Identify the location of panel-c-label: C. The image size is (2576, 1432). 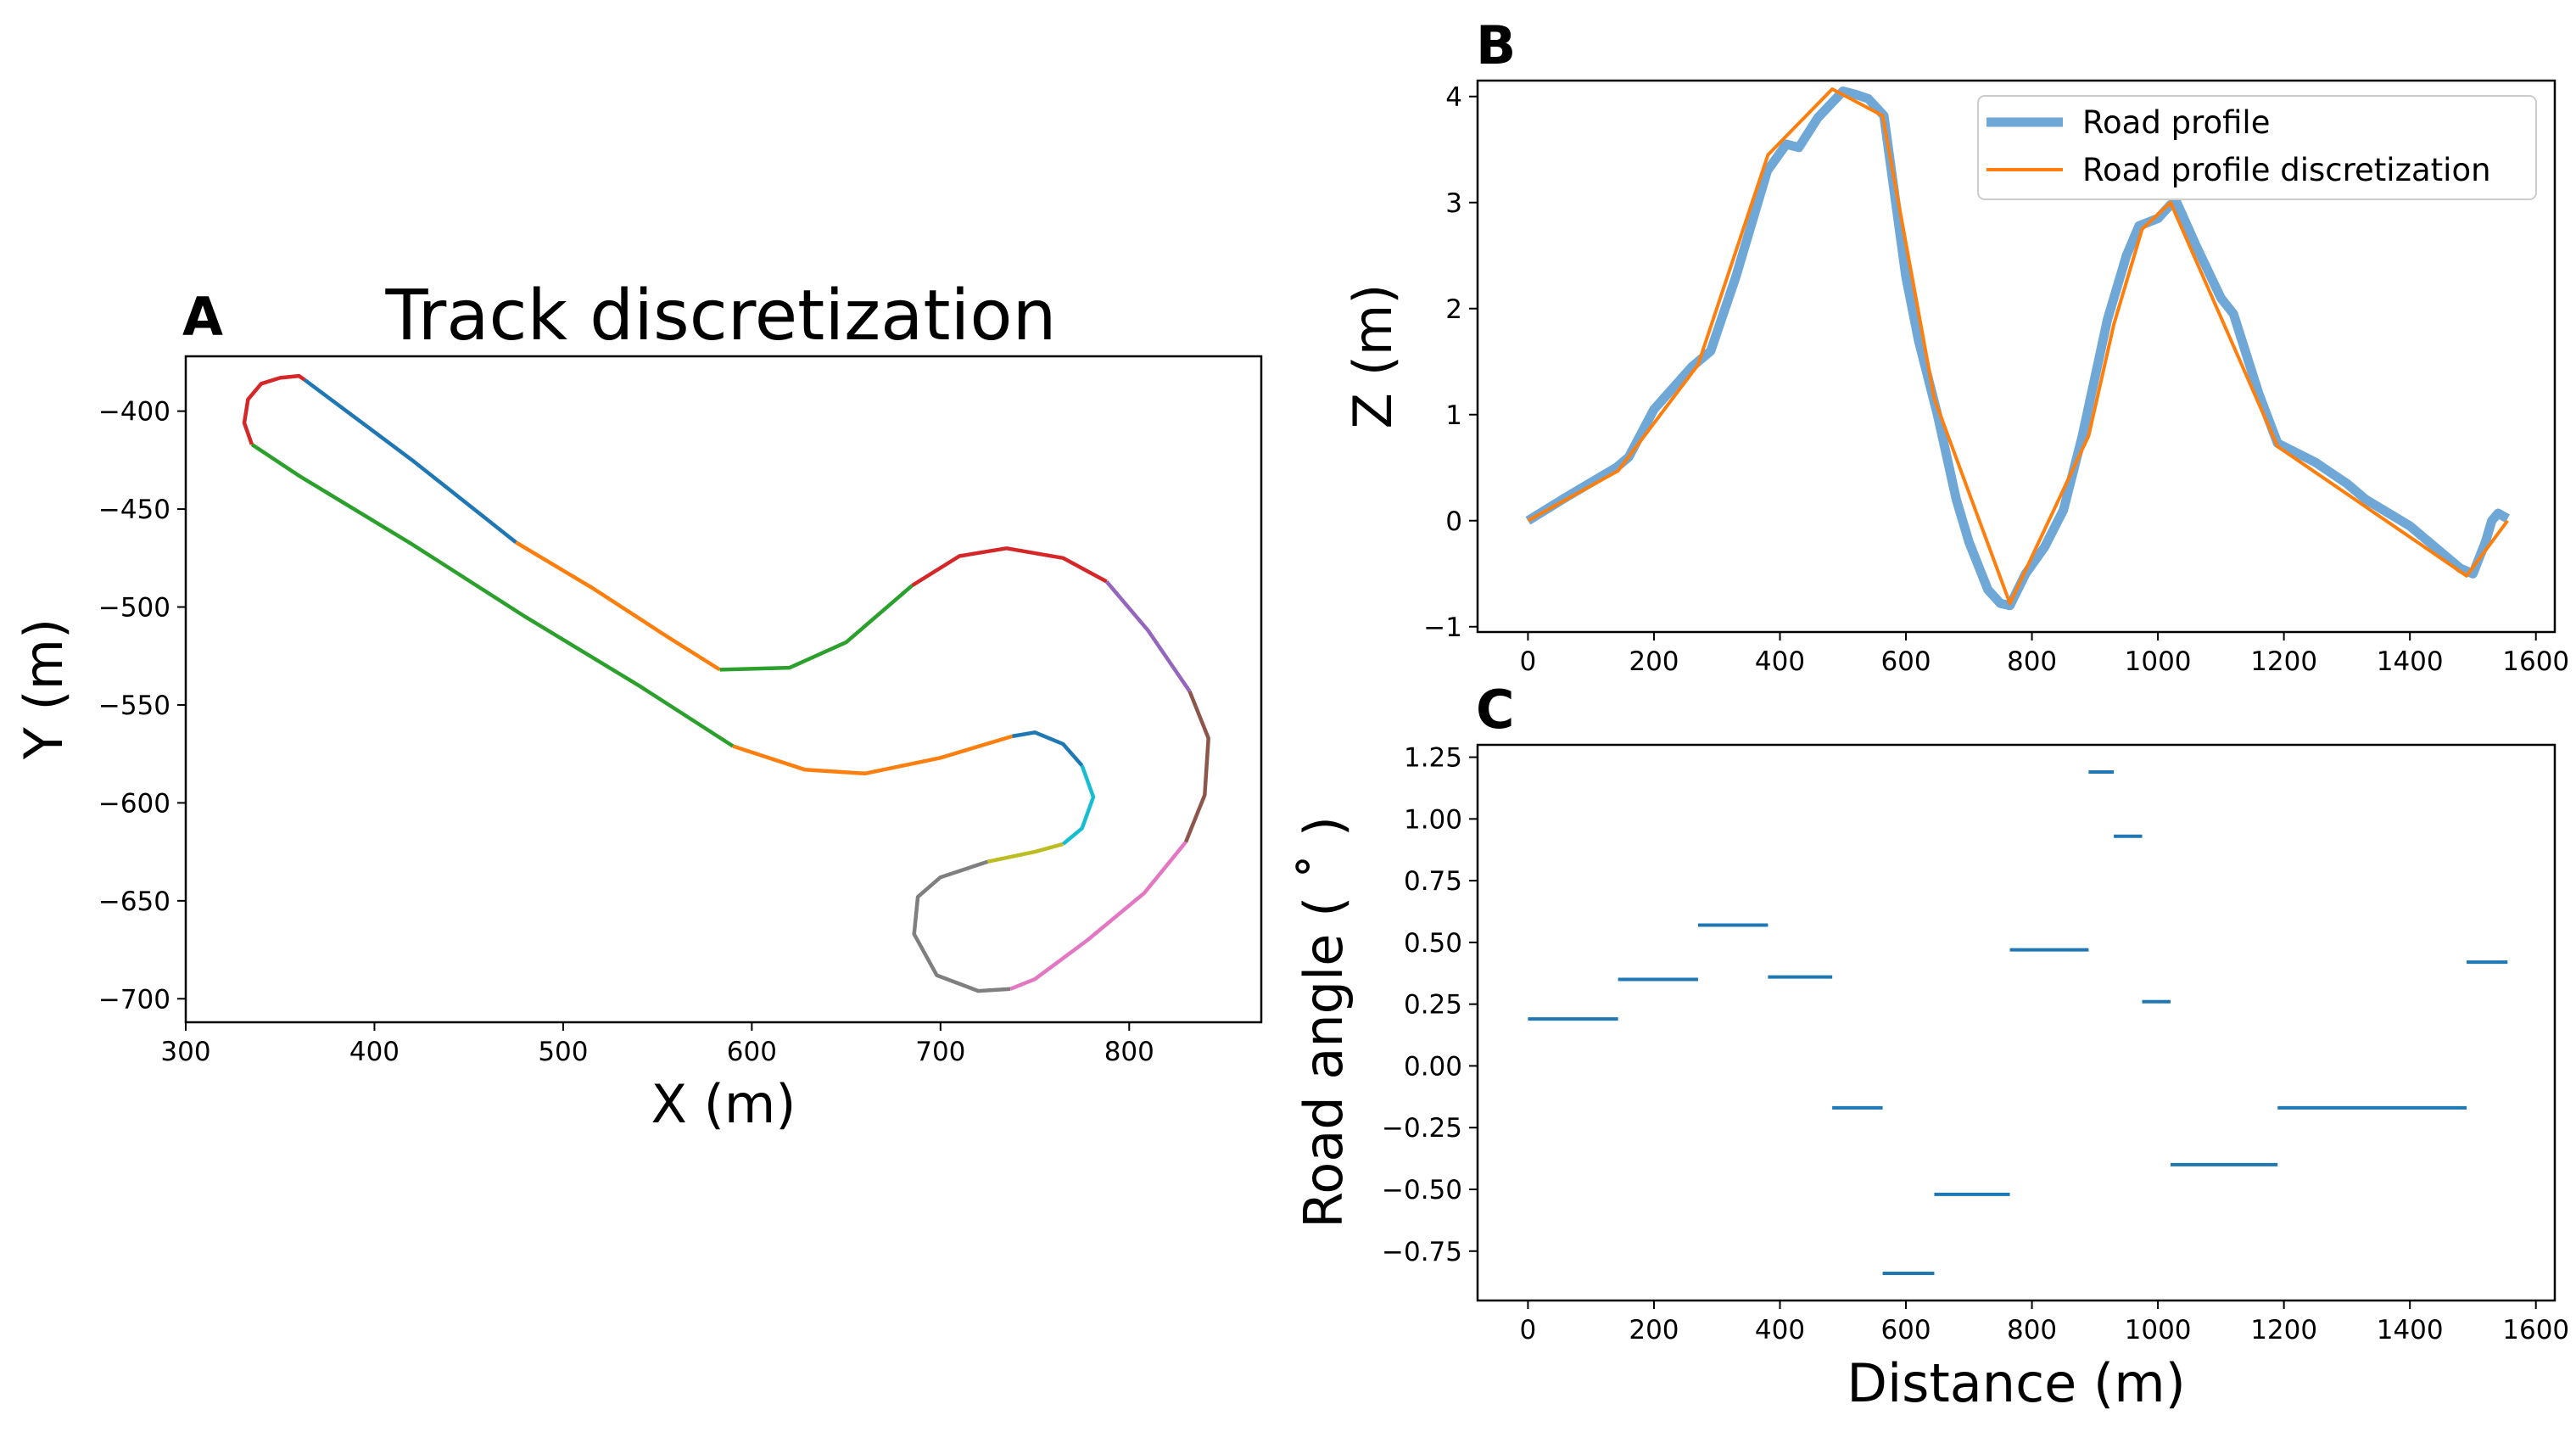
(1495, 710).